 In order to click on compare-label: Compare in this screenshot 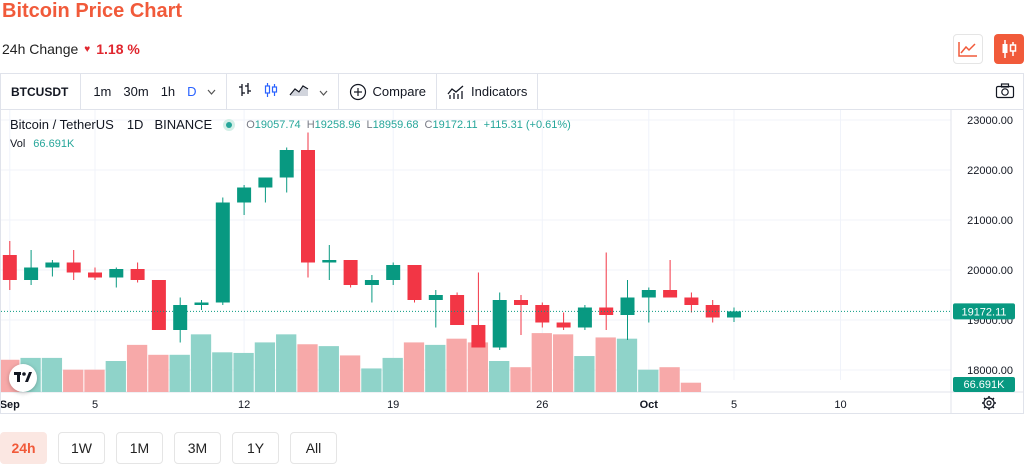, I will do `click(399, 91)`.